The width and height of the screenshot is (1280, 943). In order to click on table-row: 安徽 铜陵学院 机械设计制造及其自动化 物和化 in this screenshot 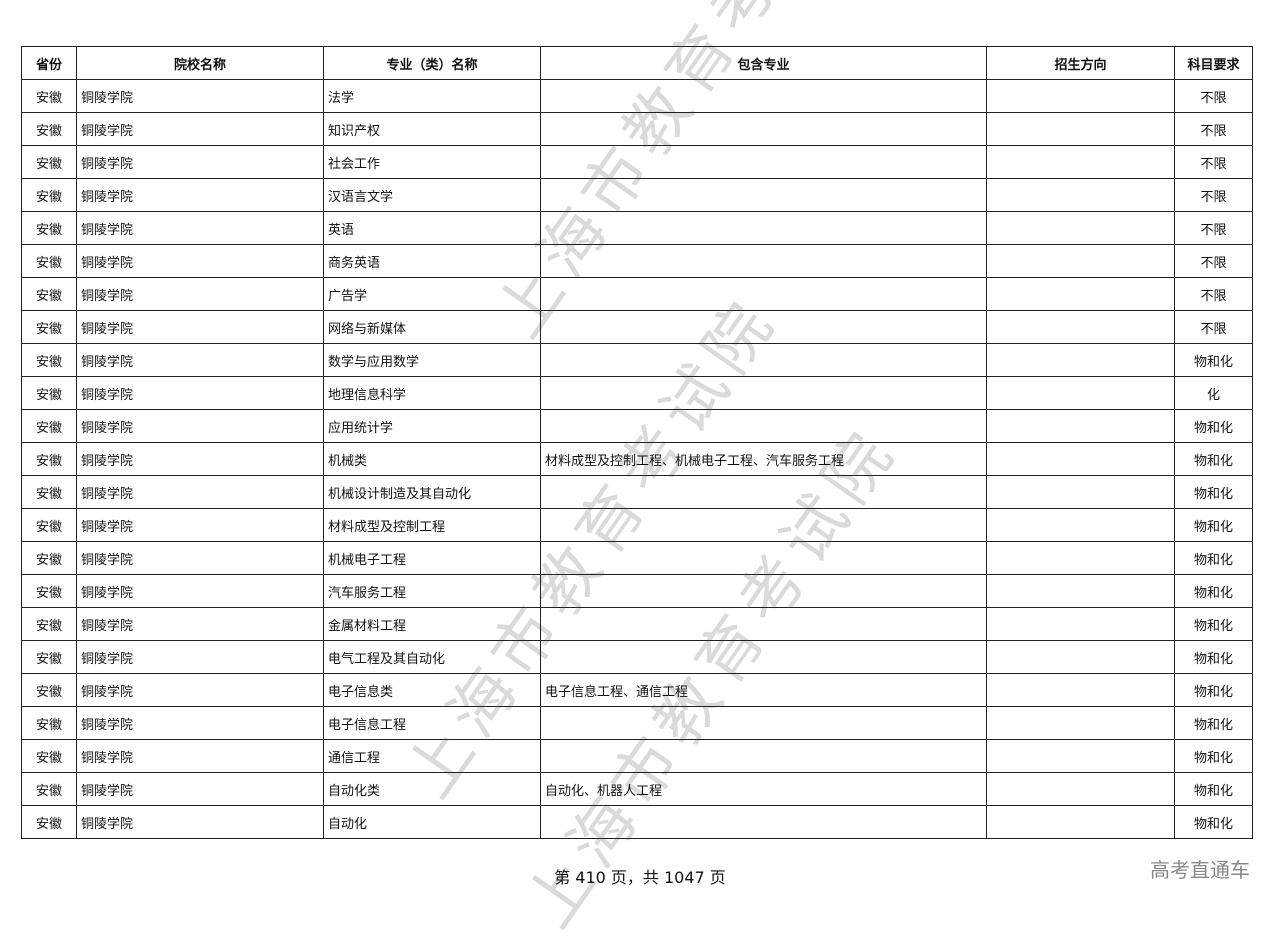, I will do `click(637, 492)`.